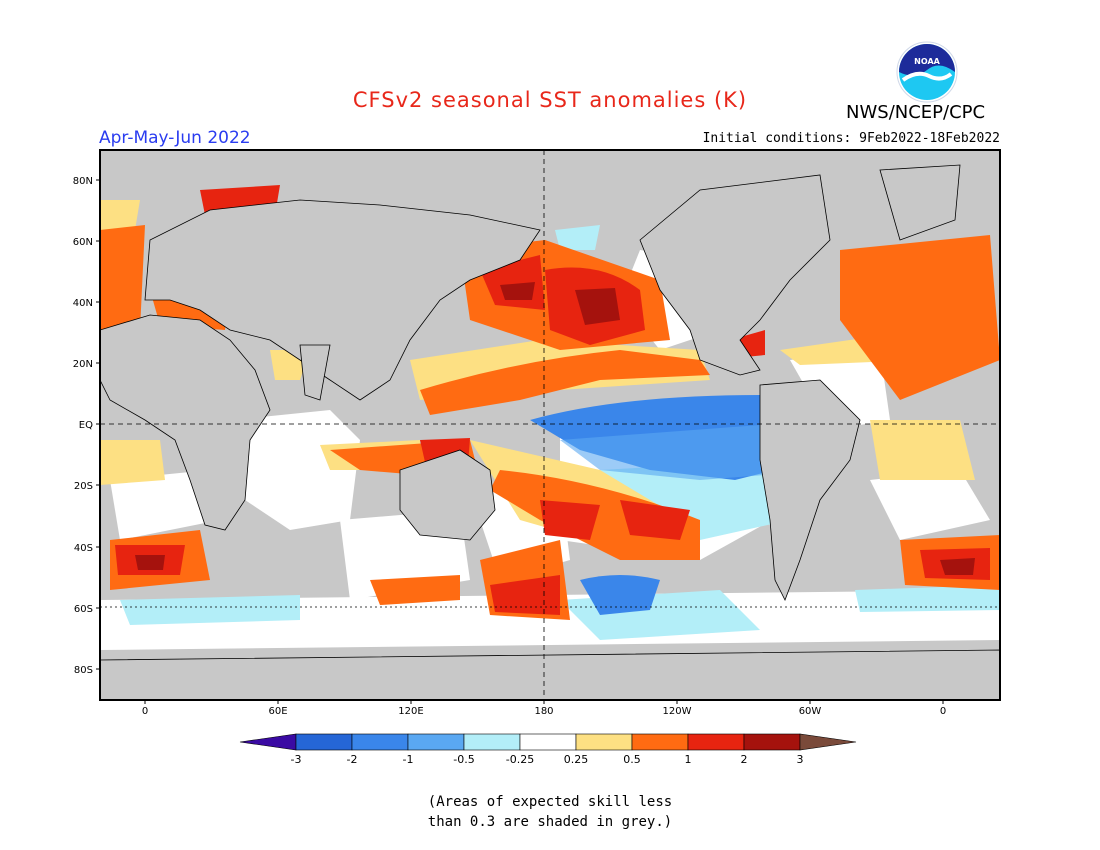 The height and width of the screenshot is (850, 1100). Describe the element at coordinates (342, 300) in the screenshot. I see `eurasia-landmass` at that location.